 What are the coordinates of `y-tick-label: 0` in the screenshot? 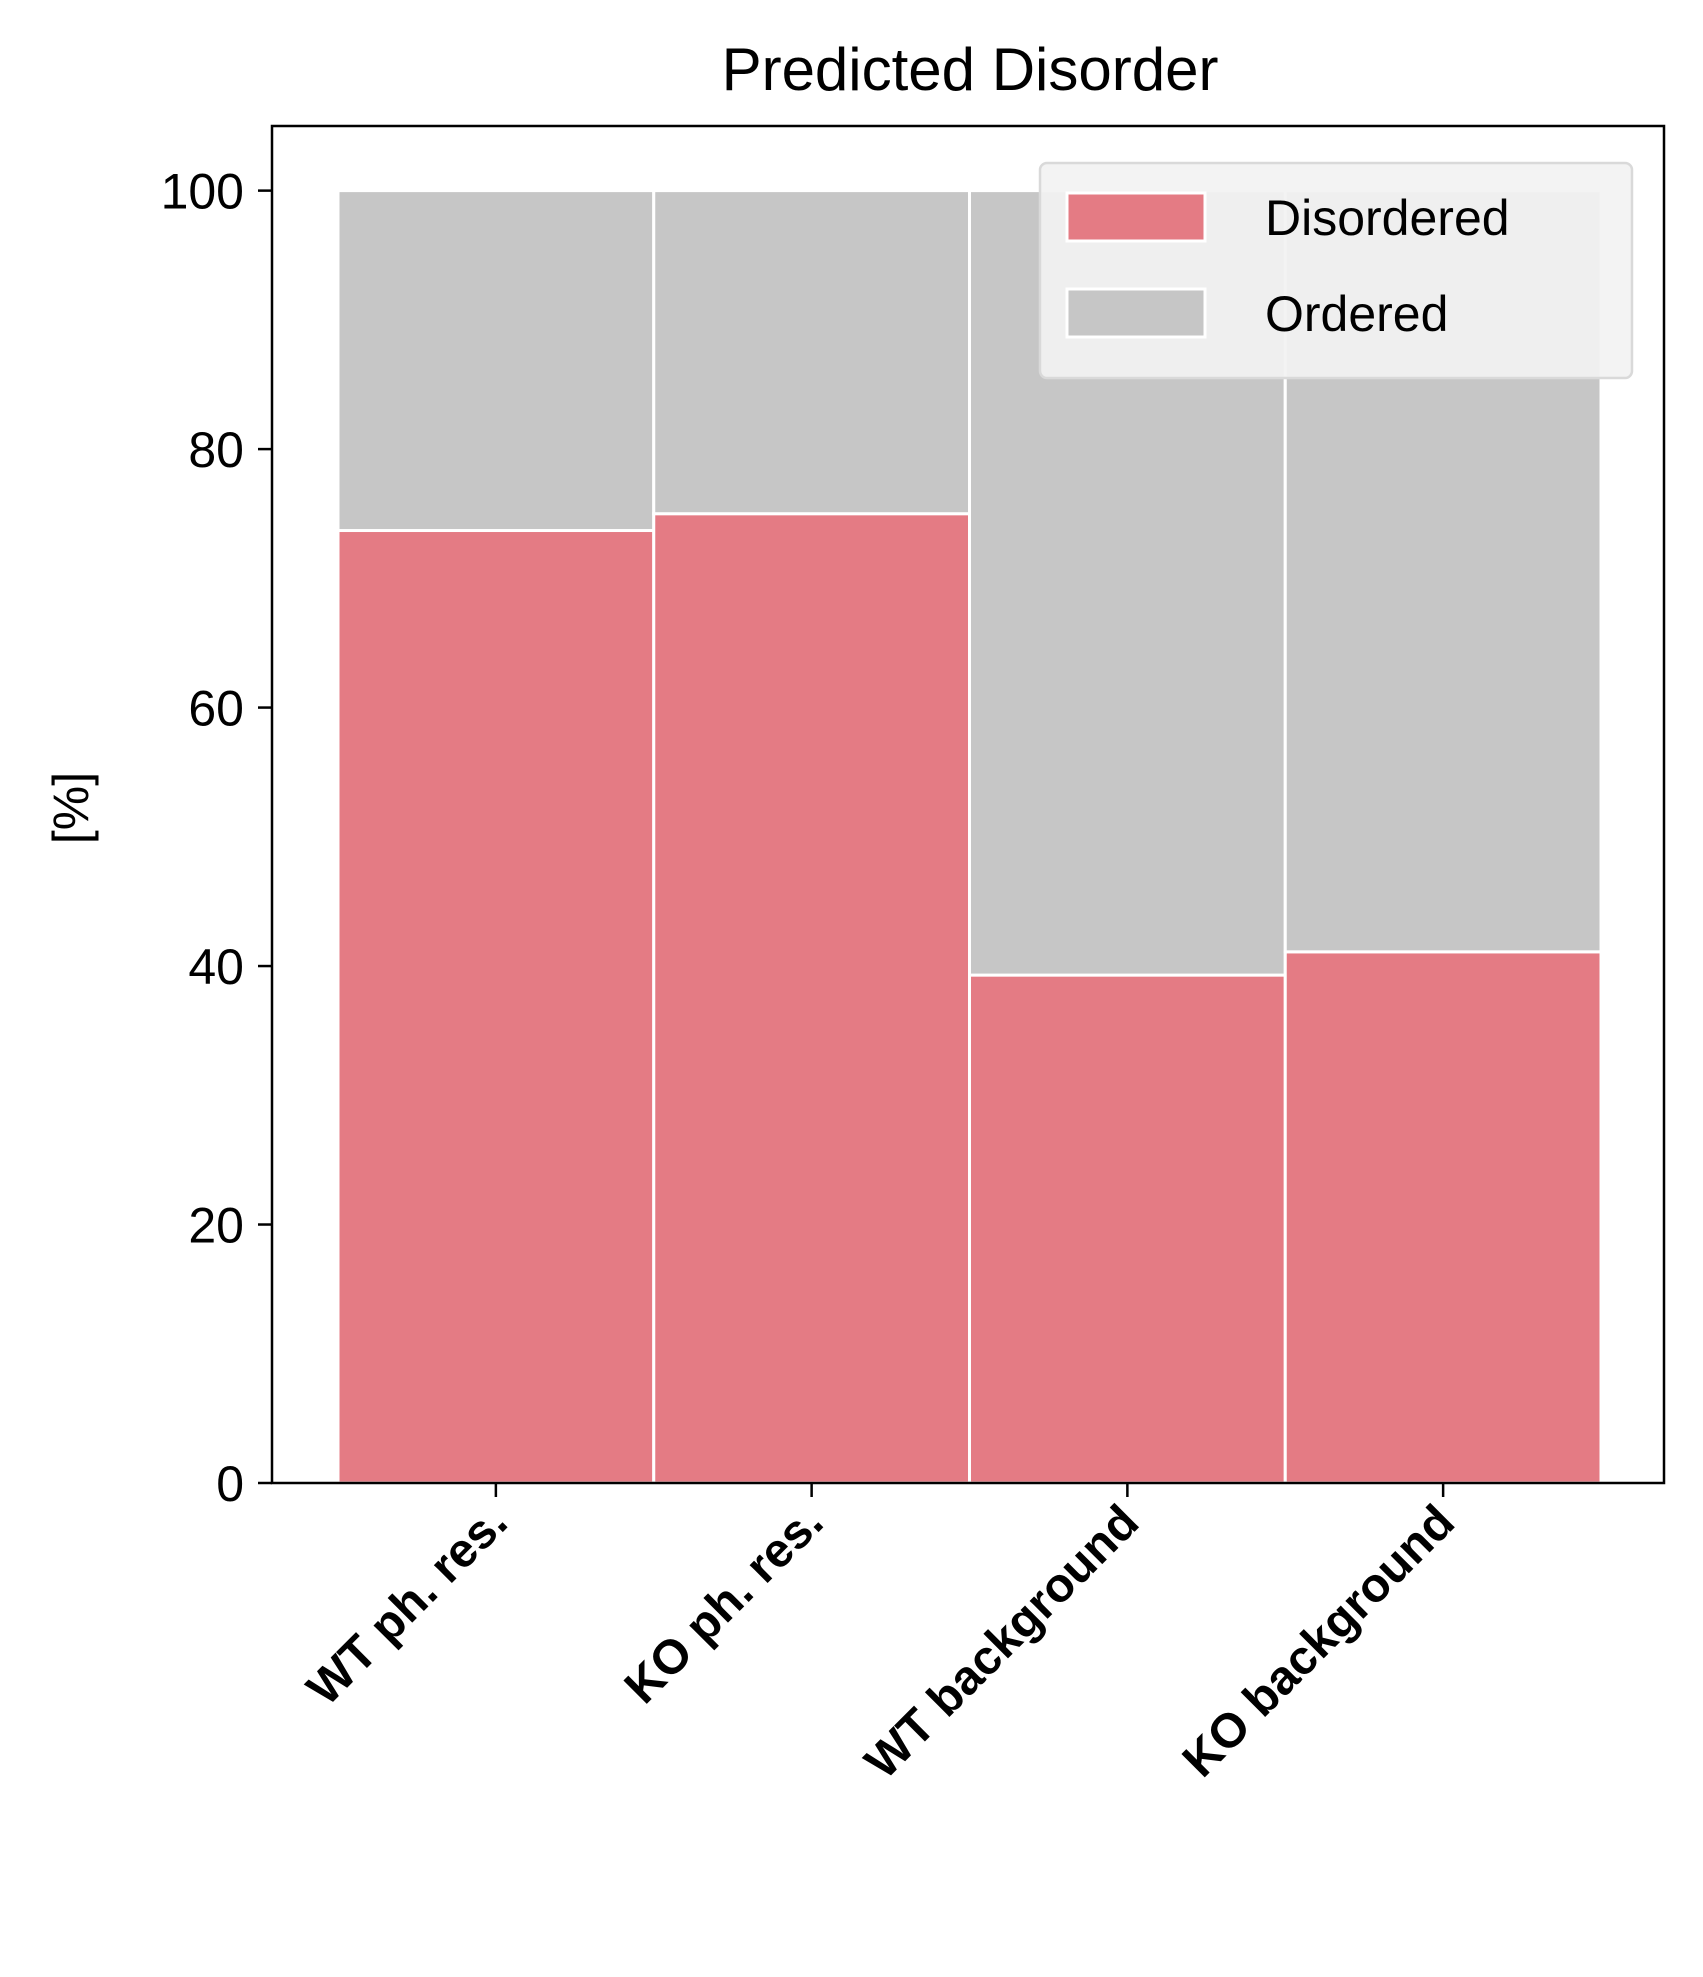 It's located at (230, 1484).